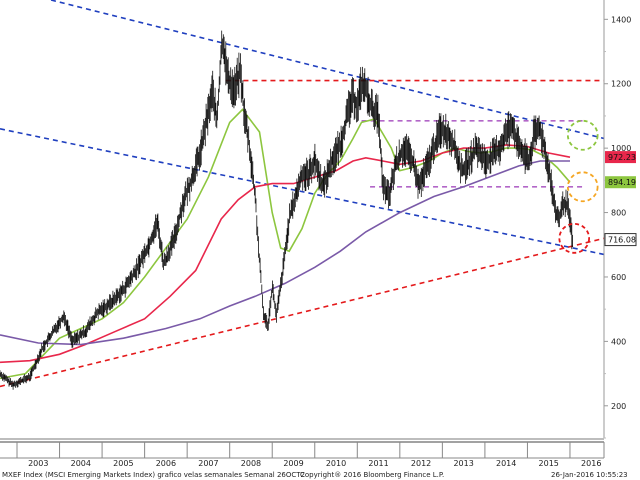  I want to click on y-tick-label: 200, so click(618, 406).